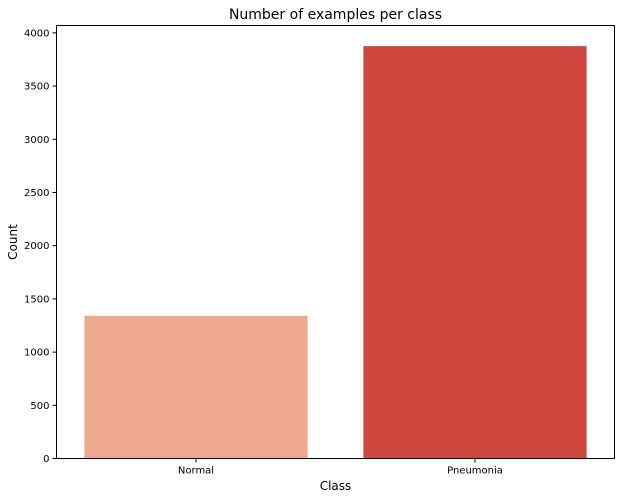 Image resolution: width=621 pixels, height=500 pixels. Describe the element at coordinates (196, 471) in the screenshot. I see `x-tick-label: Normal` at that location.